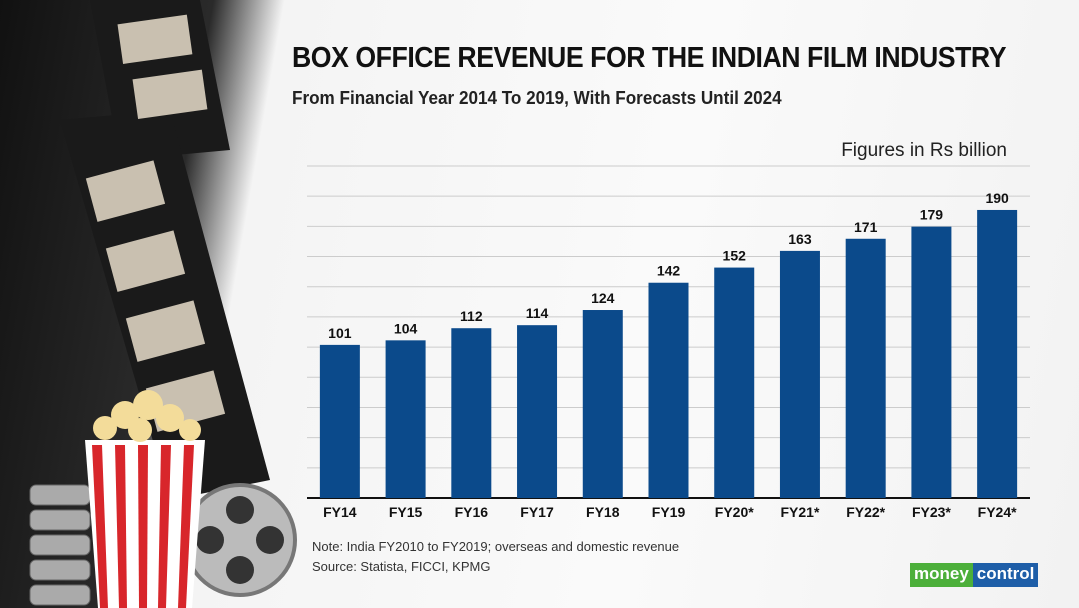 The width and height of the screenshot is (1079, 608). I want to click on x-tick-label: FY22*, so click(865, 512).